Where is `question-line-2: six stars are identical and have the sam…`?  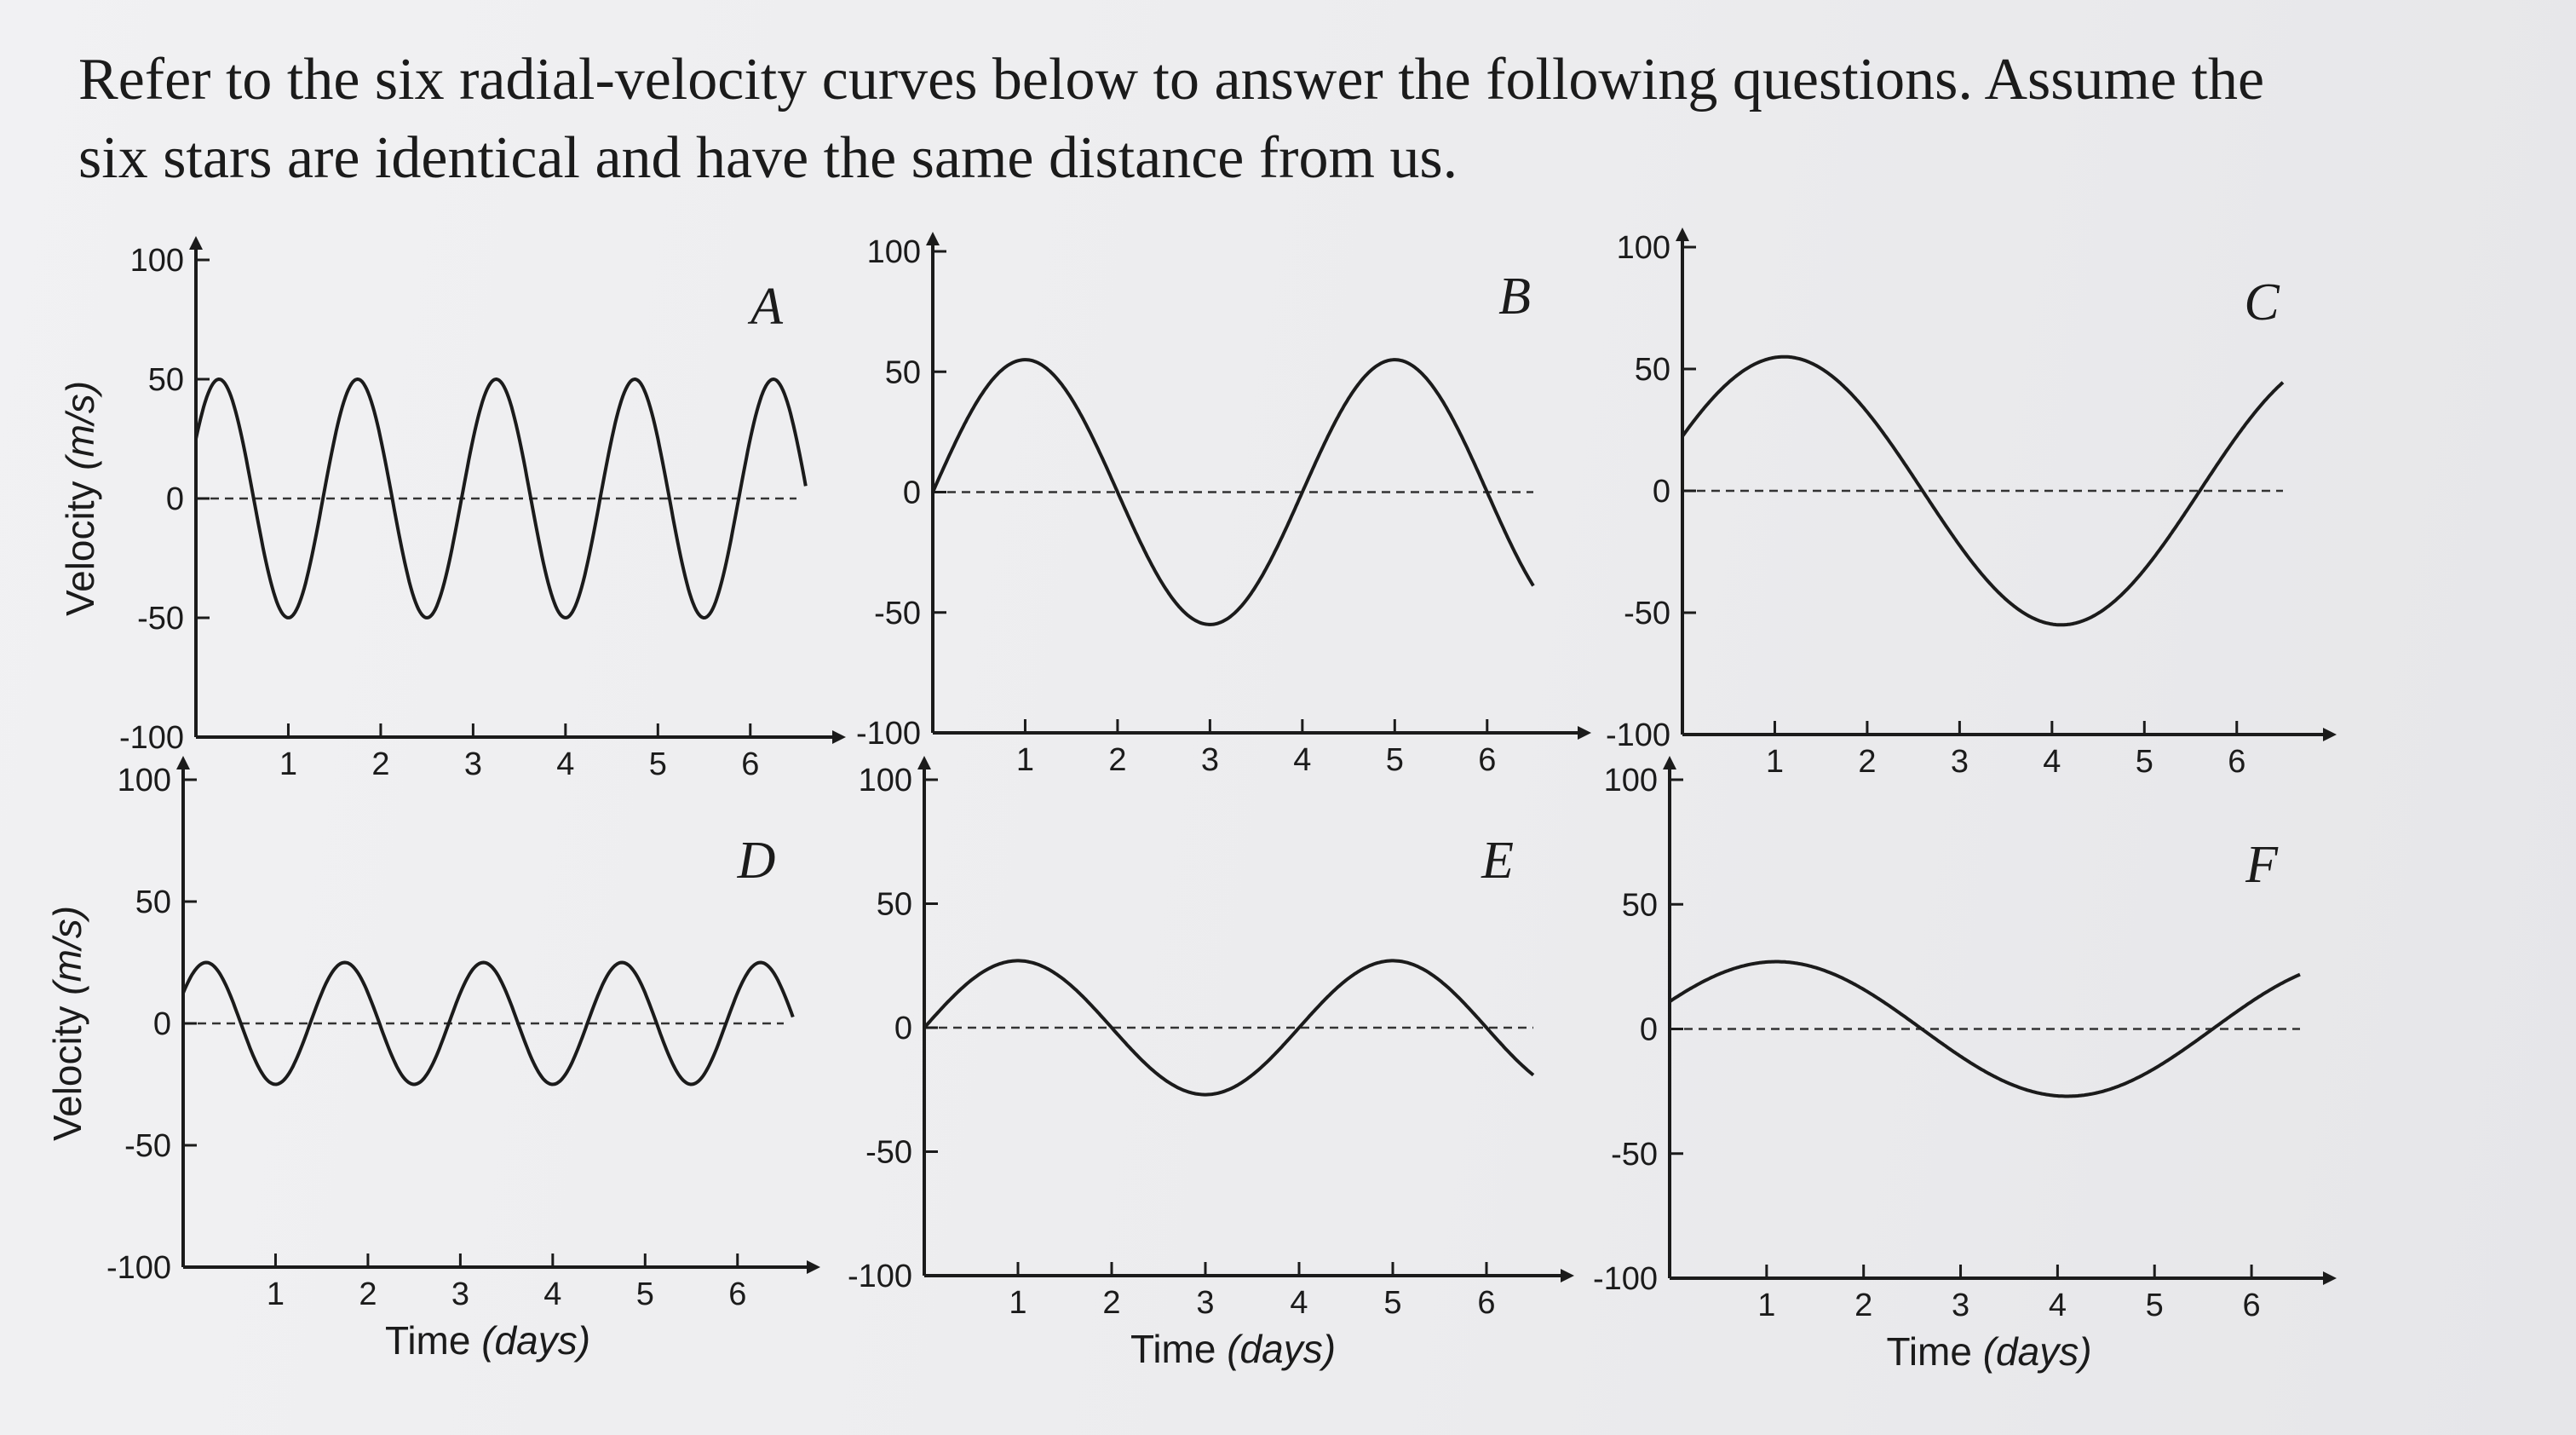
question-line-2: six stars are identical and have the sam… is located at coordinates (768, 158).